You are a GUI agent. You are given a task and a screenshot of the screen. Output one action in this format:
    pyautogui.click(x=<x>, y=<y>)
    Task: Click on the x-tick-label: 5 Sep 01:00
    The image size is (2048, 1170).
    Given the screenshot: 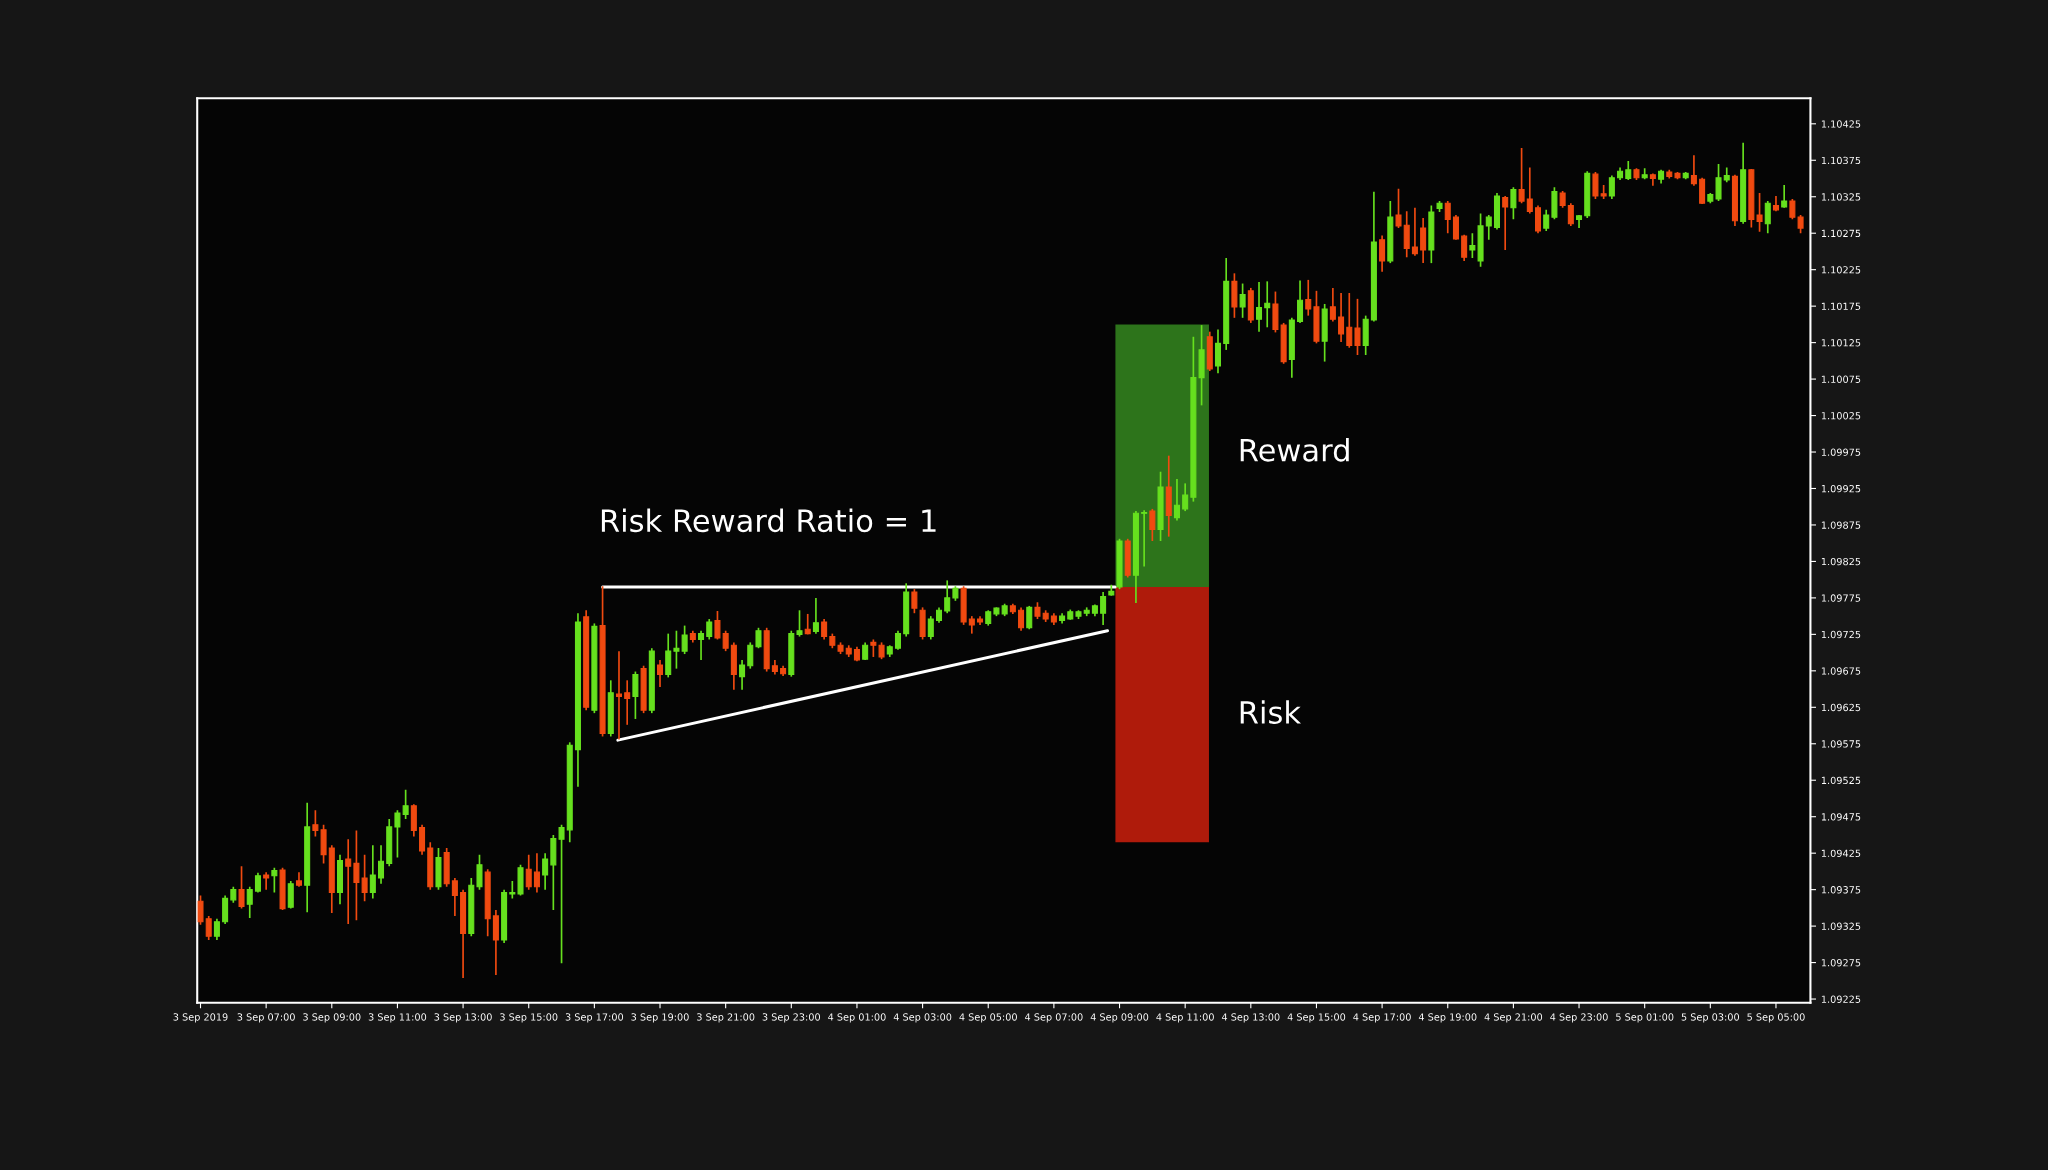 What is the action you would take?
    pyautogui.click(x=1645, y=1018)
    